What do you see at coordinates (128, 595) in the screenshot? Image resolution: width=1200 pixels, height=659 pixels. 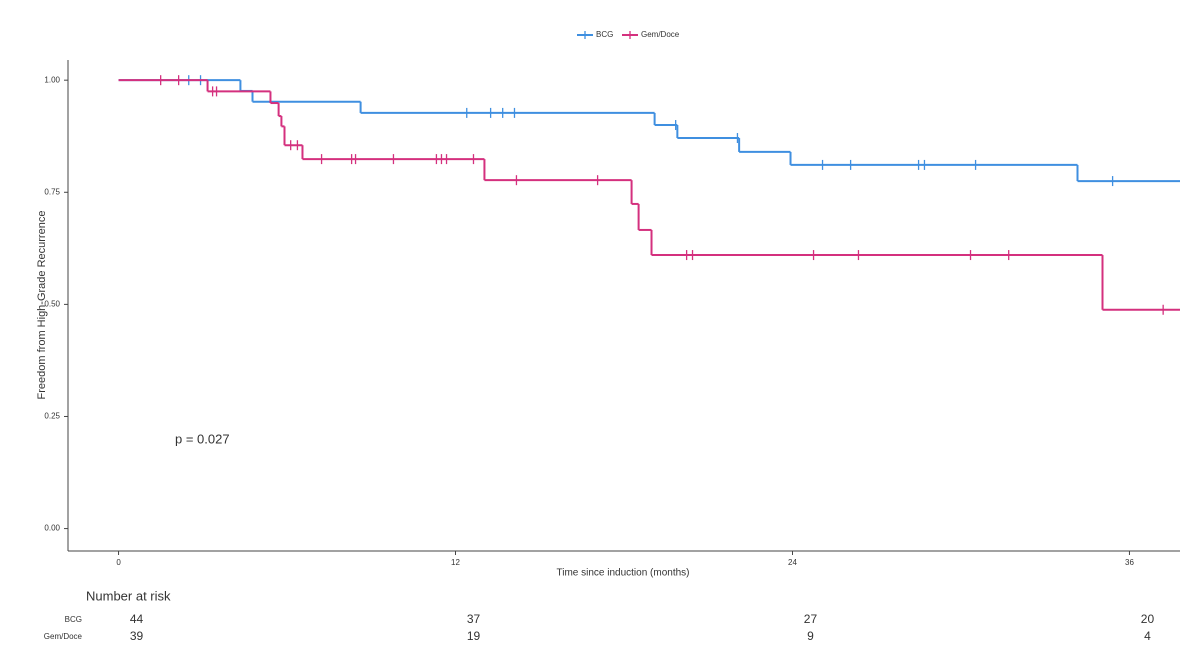 I see `risk-table-title: Number at risk` at bounding box center [128, 595].